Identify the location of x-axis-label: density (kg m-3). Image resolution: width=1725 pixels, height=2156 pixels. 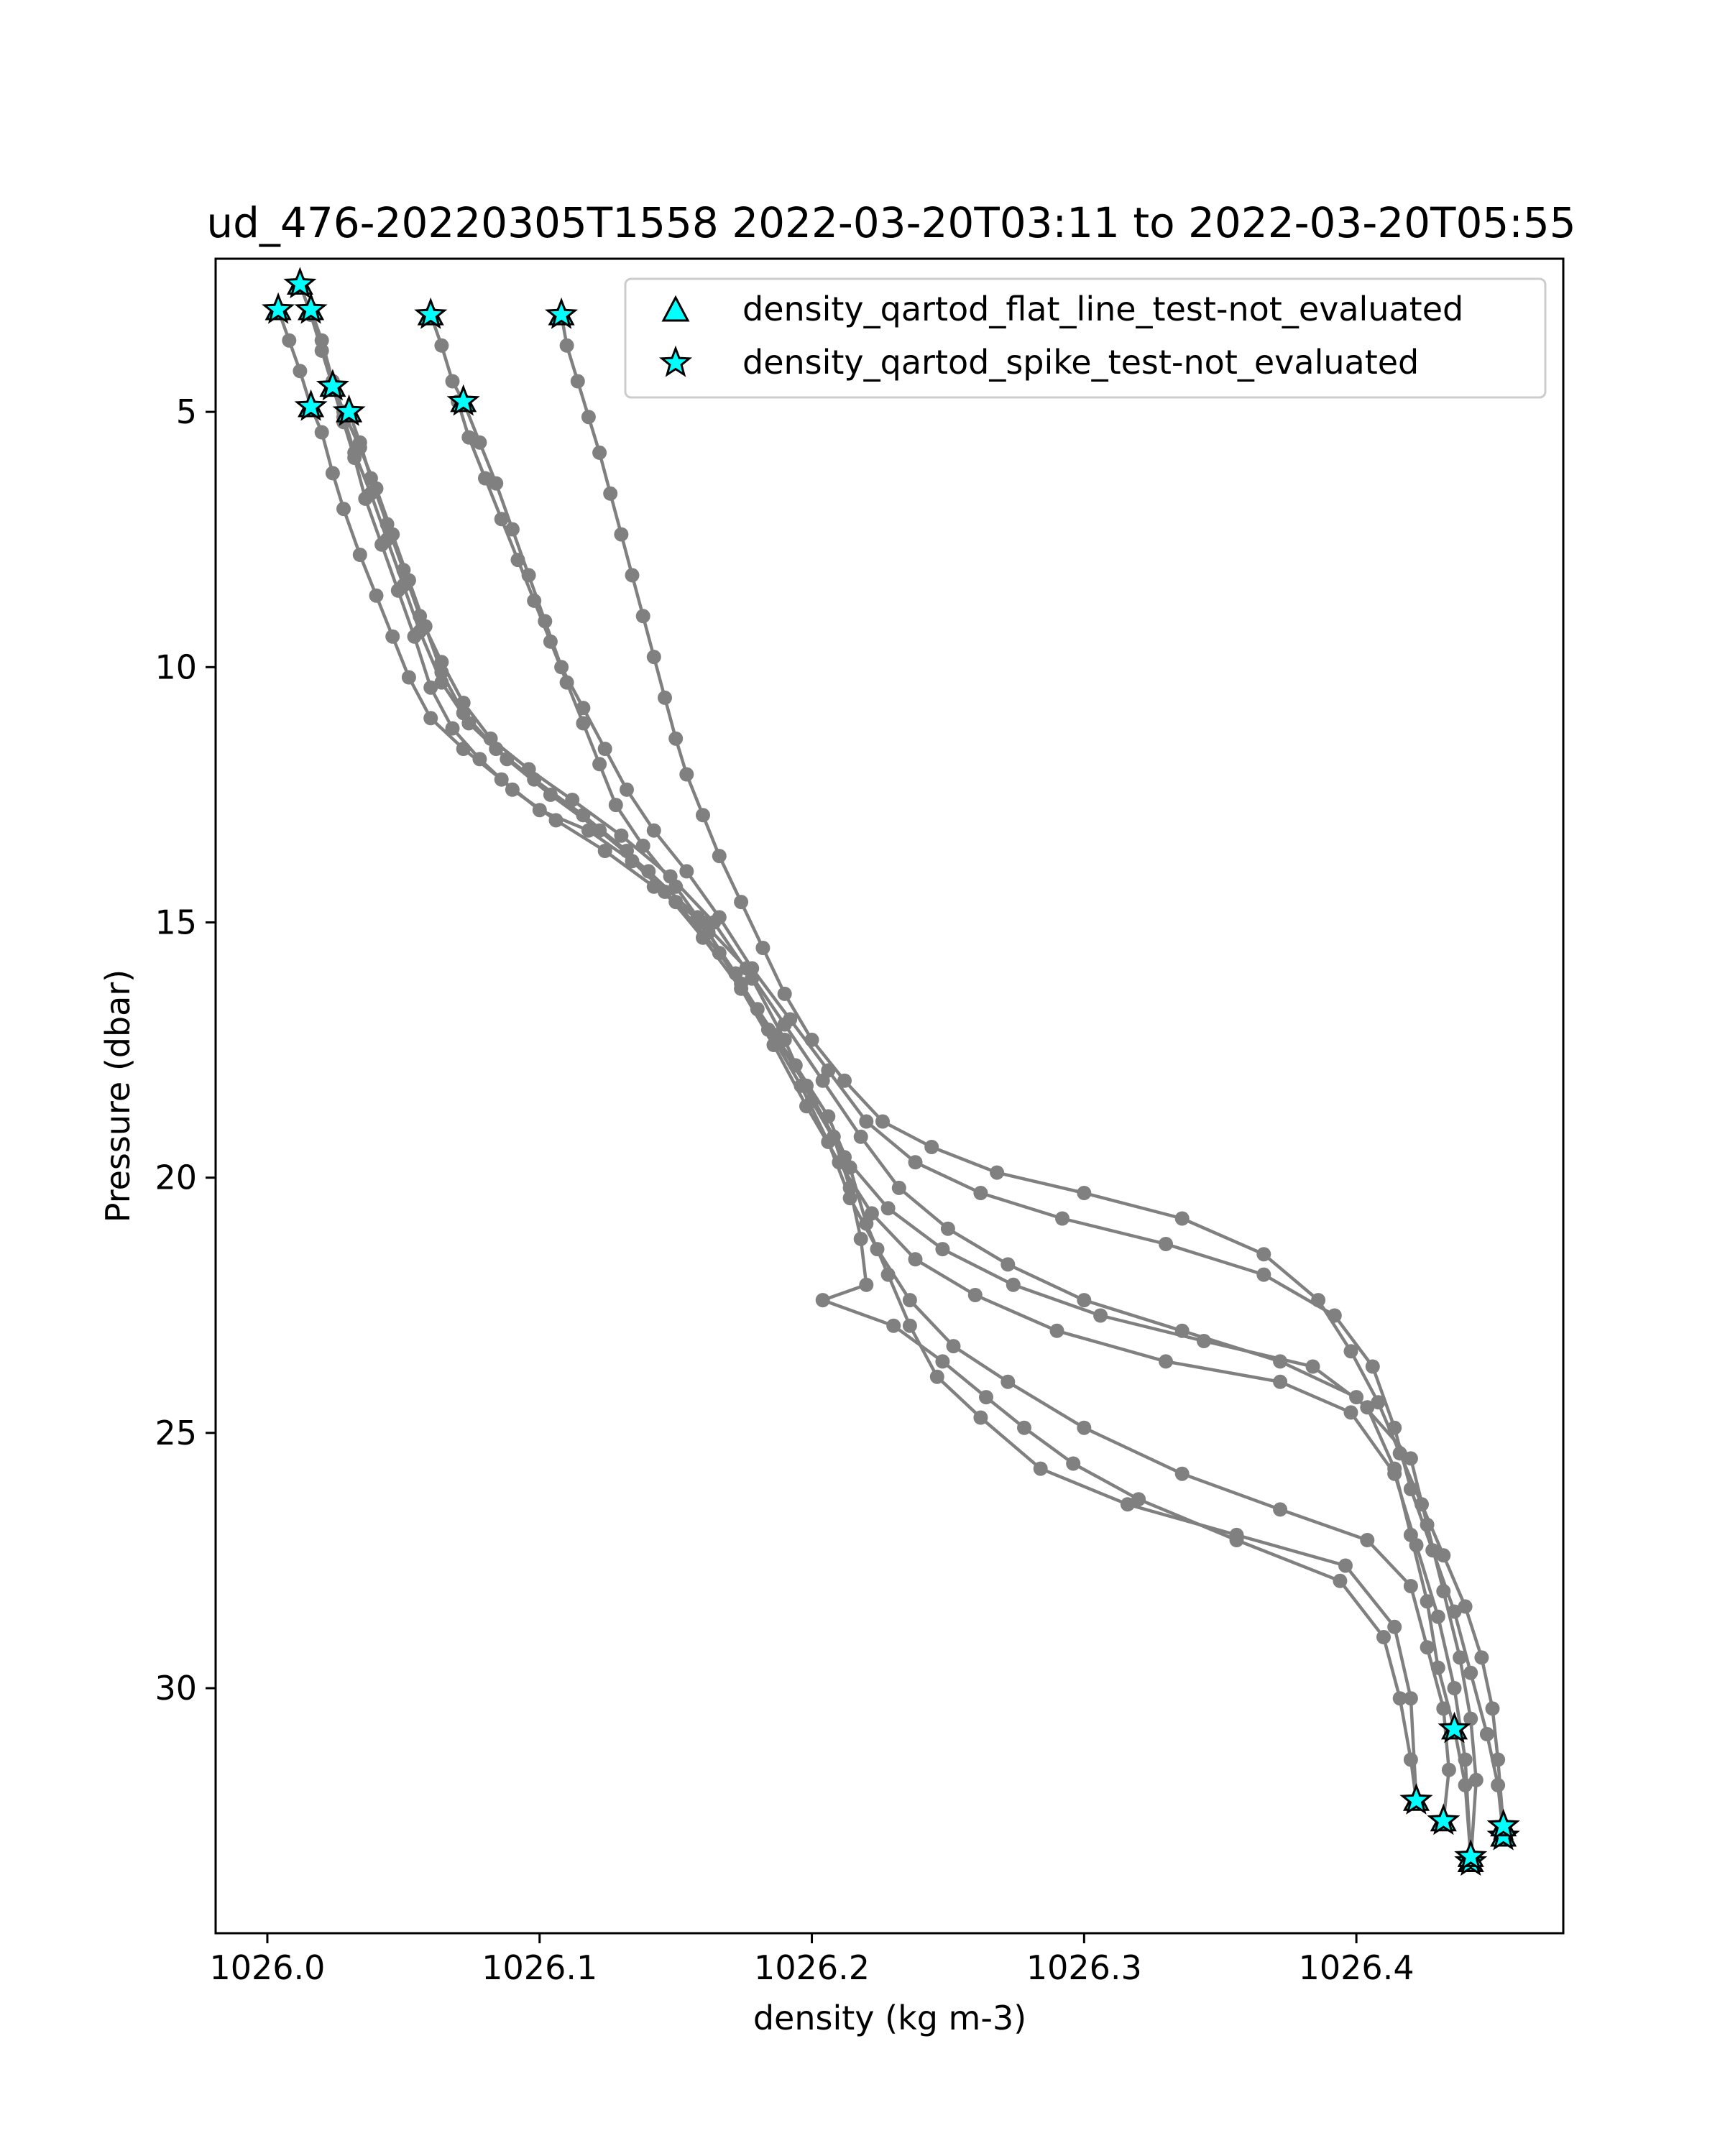
(889, 2018).